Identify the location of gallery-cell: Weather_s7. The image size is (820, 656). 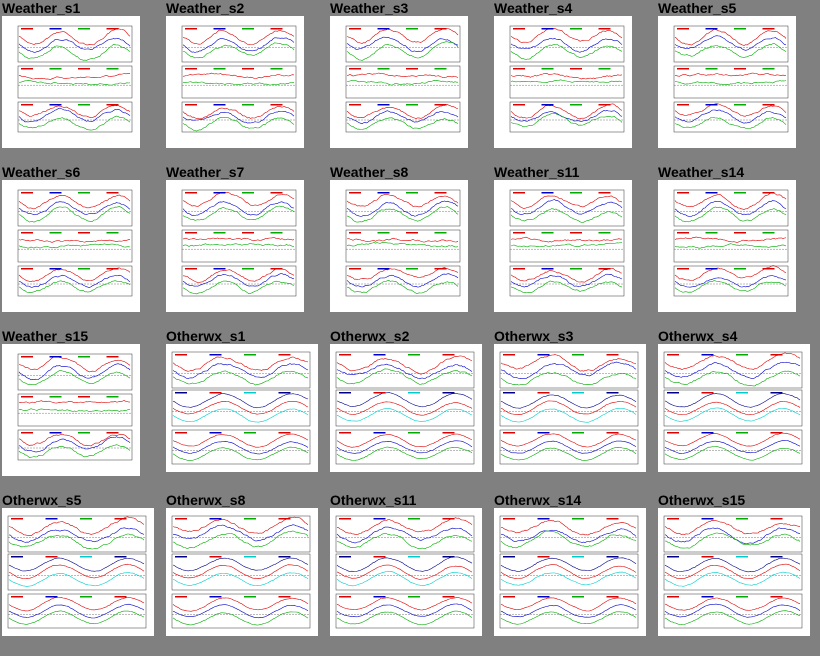
(246, 246).